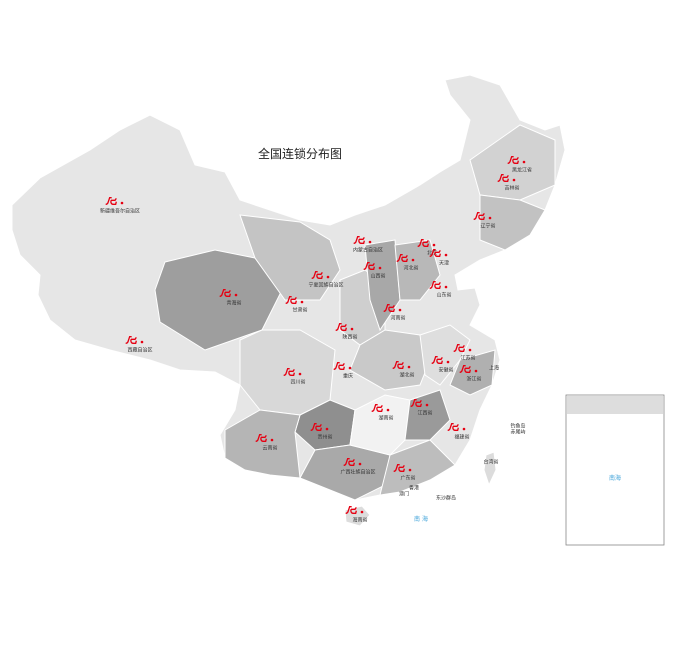 The image size is (674, 648). I want to click on region-label: 香港, so click(414, 488).